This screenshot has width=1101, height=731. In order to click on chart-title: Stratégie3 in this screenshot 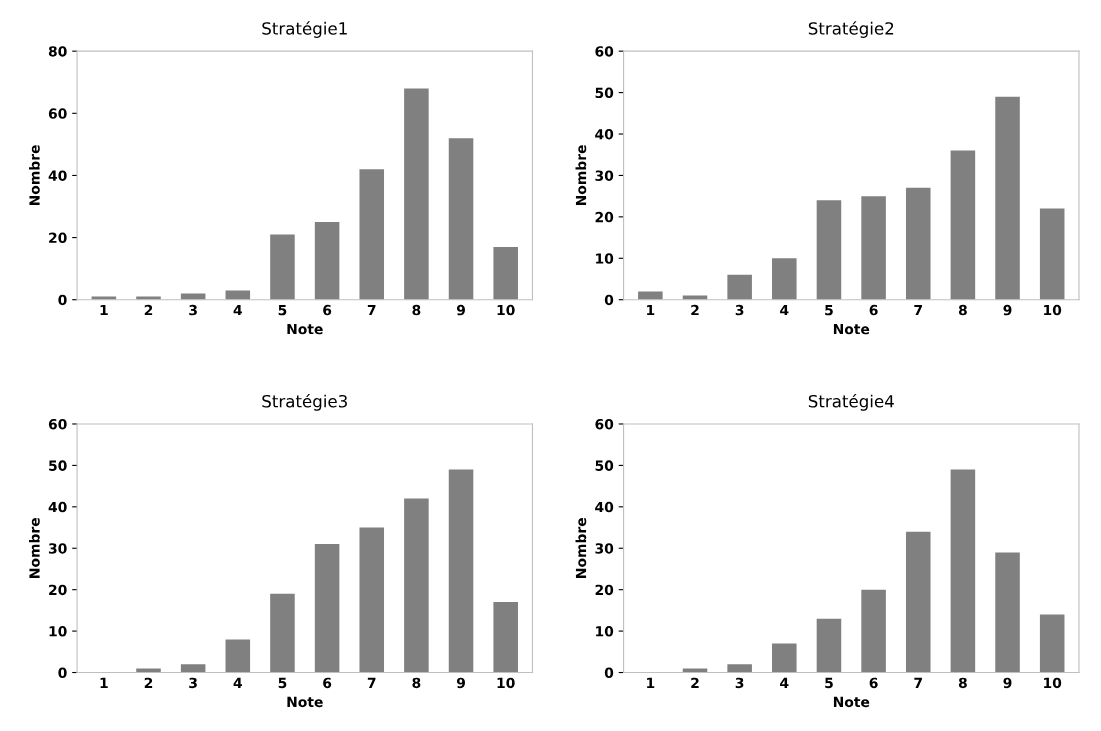, I will do `click(304, 402)`.